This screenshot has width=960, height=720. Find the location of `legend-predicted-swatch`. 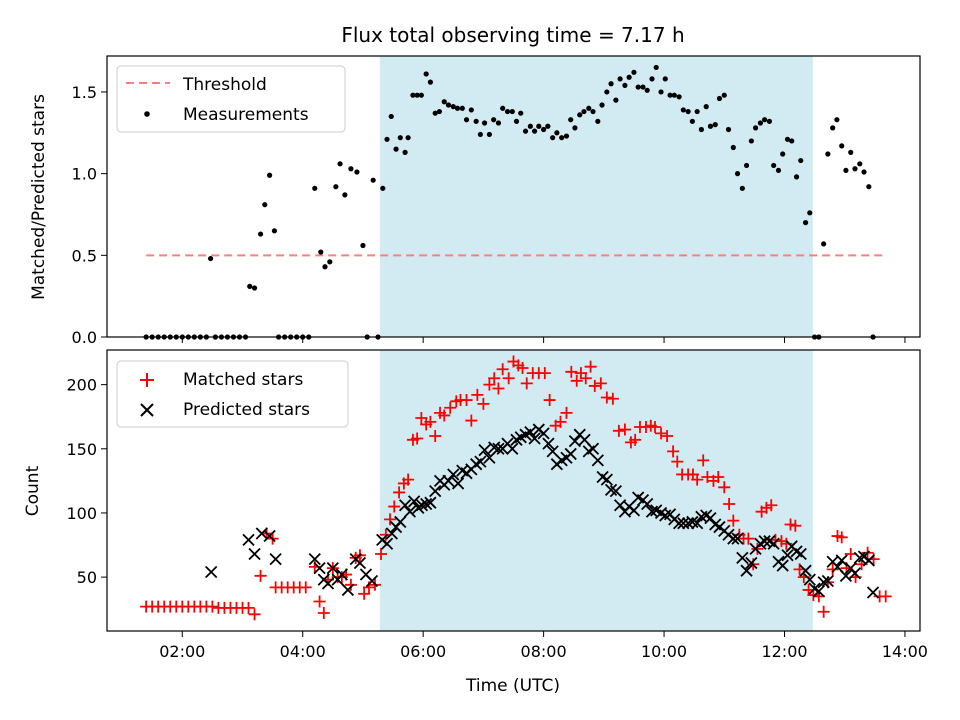

legend-predicted-swatch is located at coordinates (147, 410).